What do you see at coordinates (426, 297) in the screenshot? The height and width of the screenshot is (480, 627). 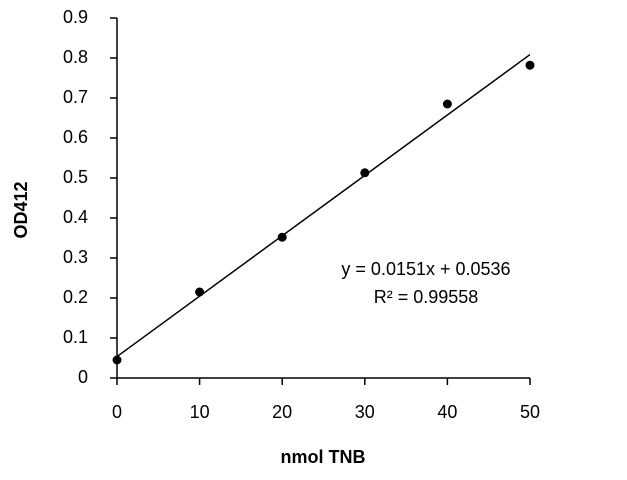 I see `r-squared: R² = 0.99558` at bounding box center [426, 297].